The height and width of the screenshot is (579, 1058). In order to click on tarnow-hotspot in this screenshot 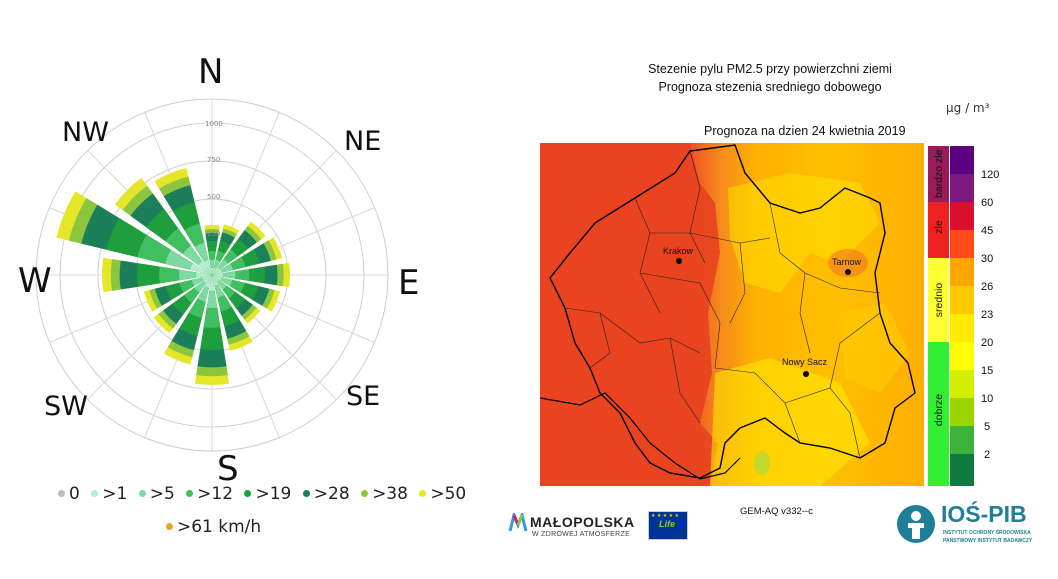, I will do `click(848, 263)`.